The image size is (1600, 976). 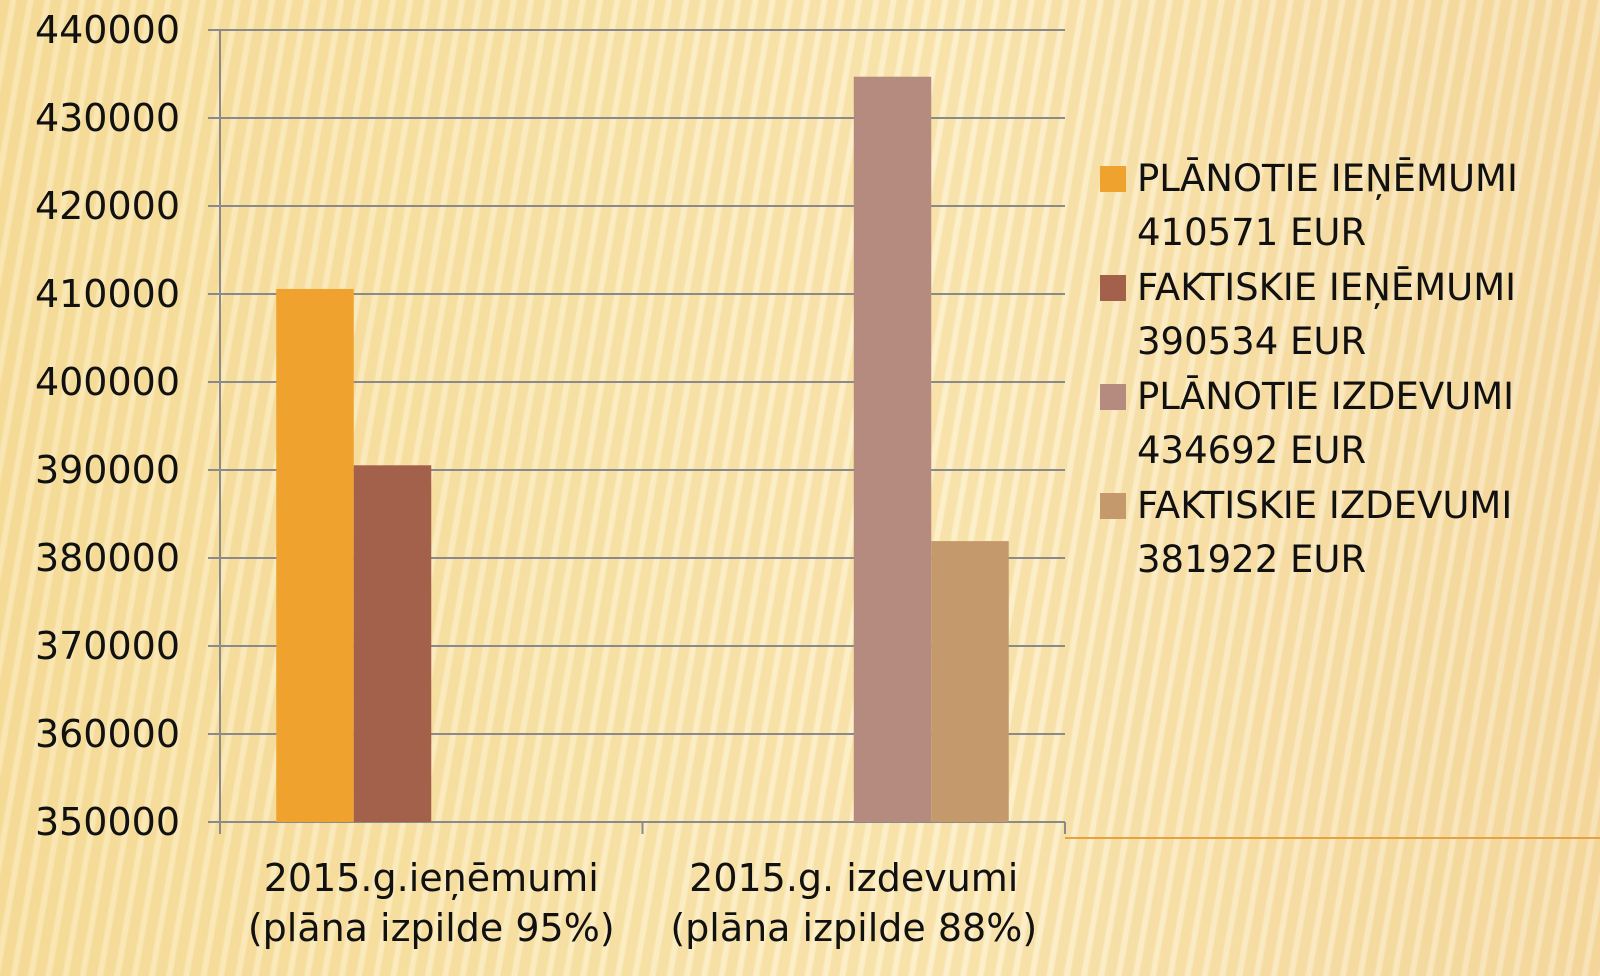 What do you see at coordinates (431, 903) in the screenshot?
I see `x-tick-label: 2015.g.ieņēmumi (plāna izpilde 95%)` at bounding box center [431, 903].